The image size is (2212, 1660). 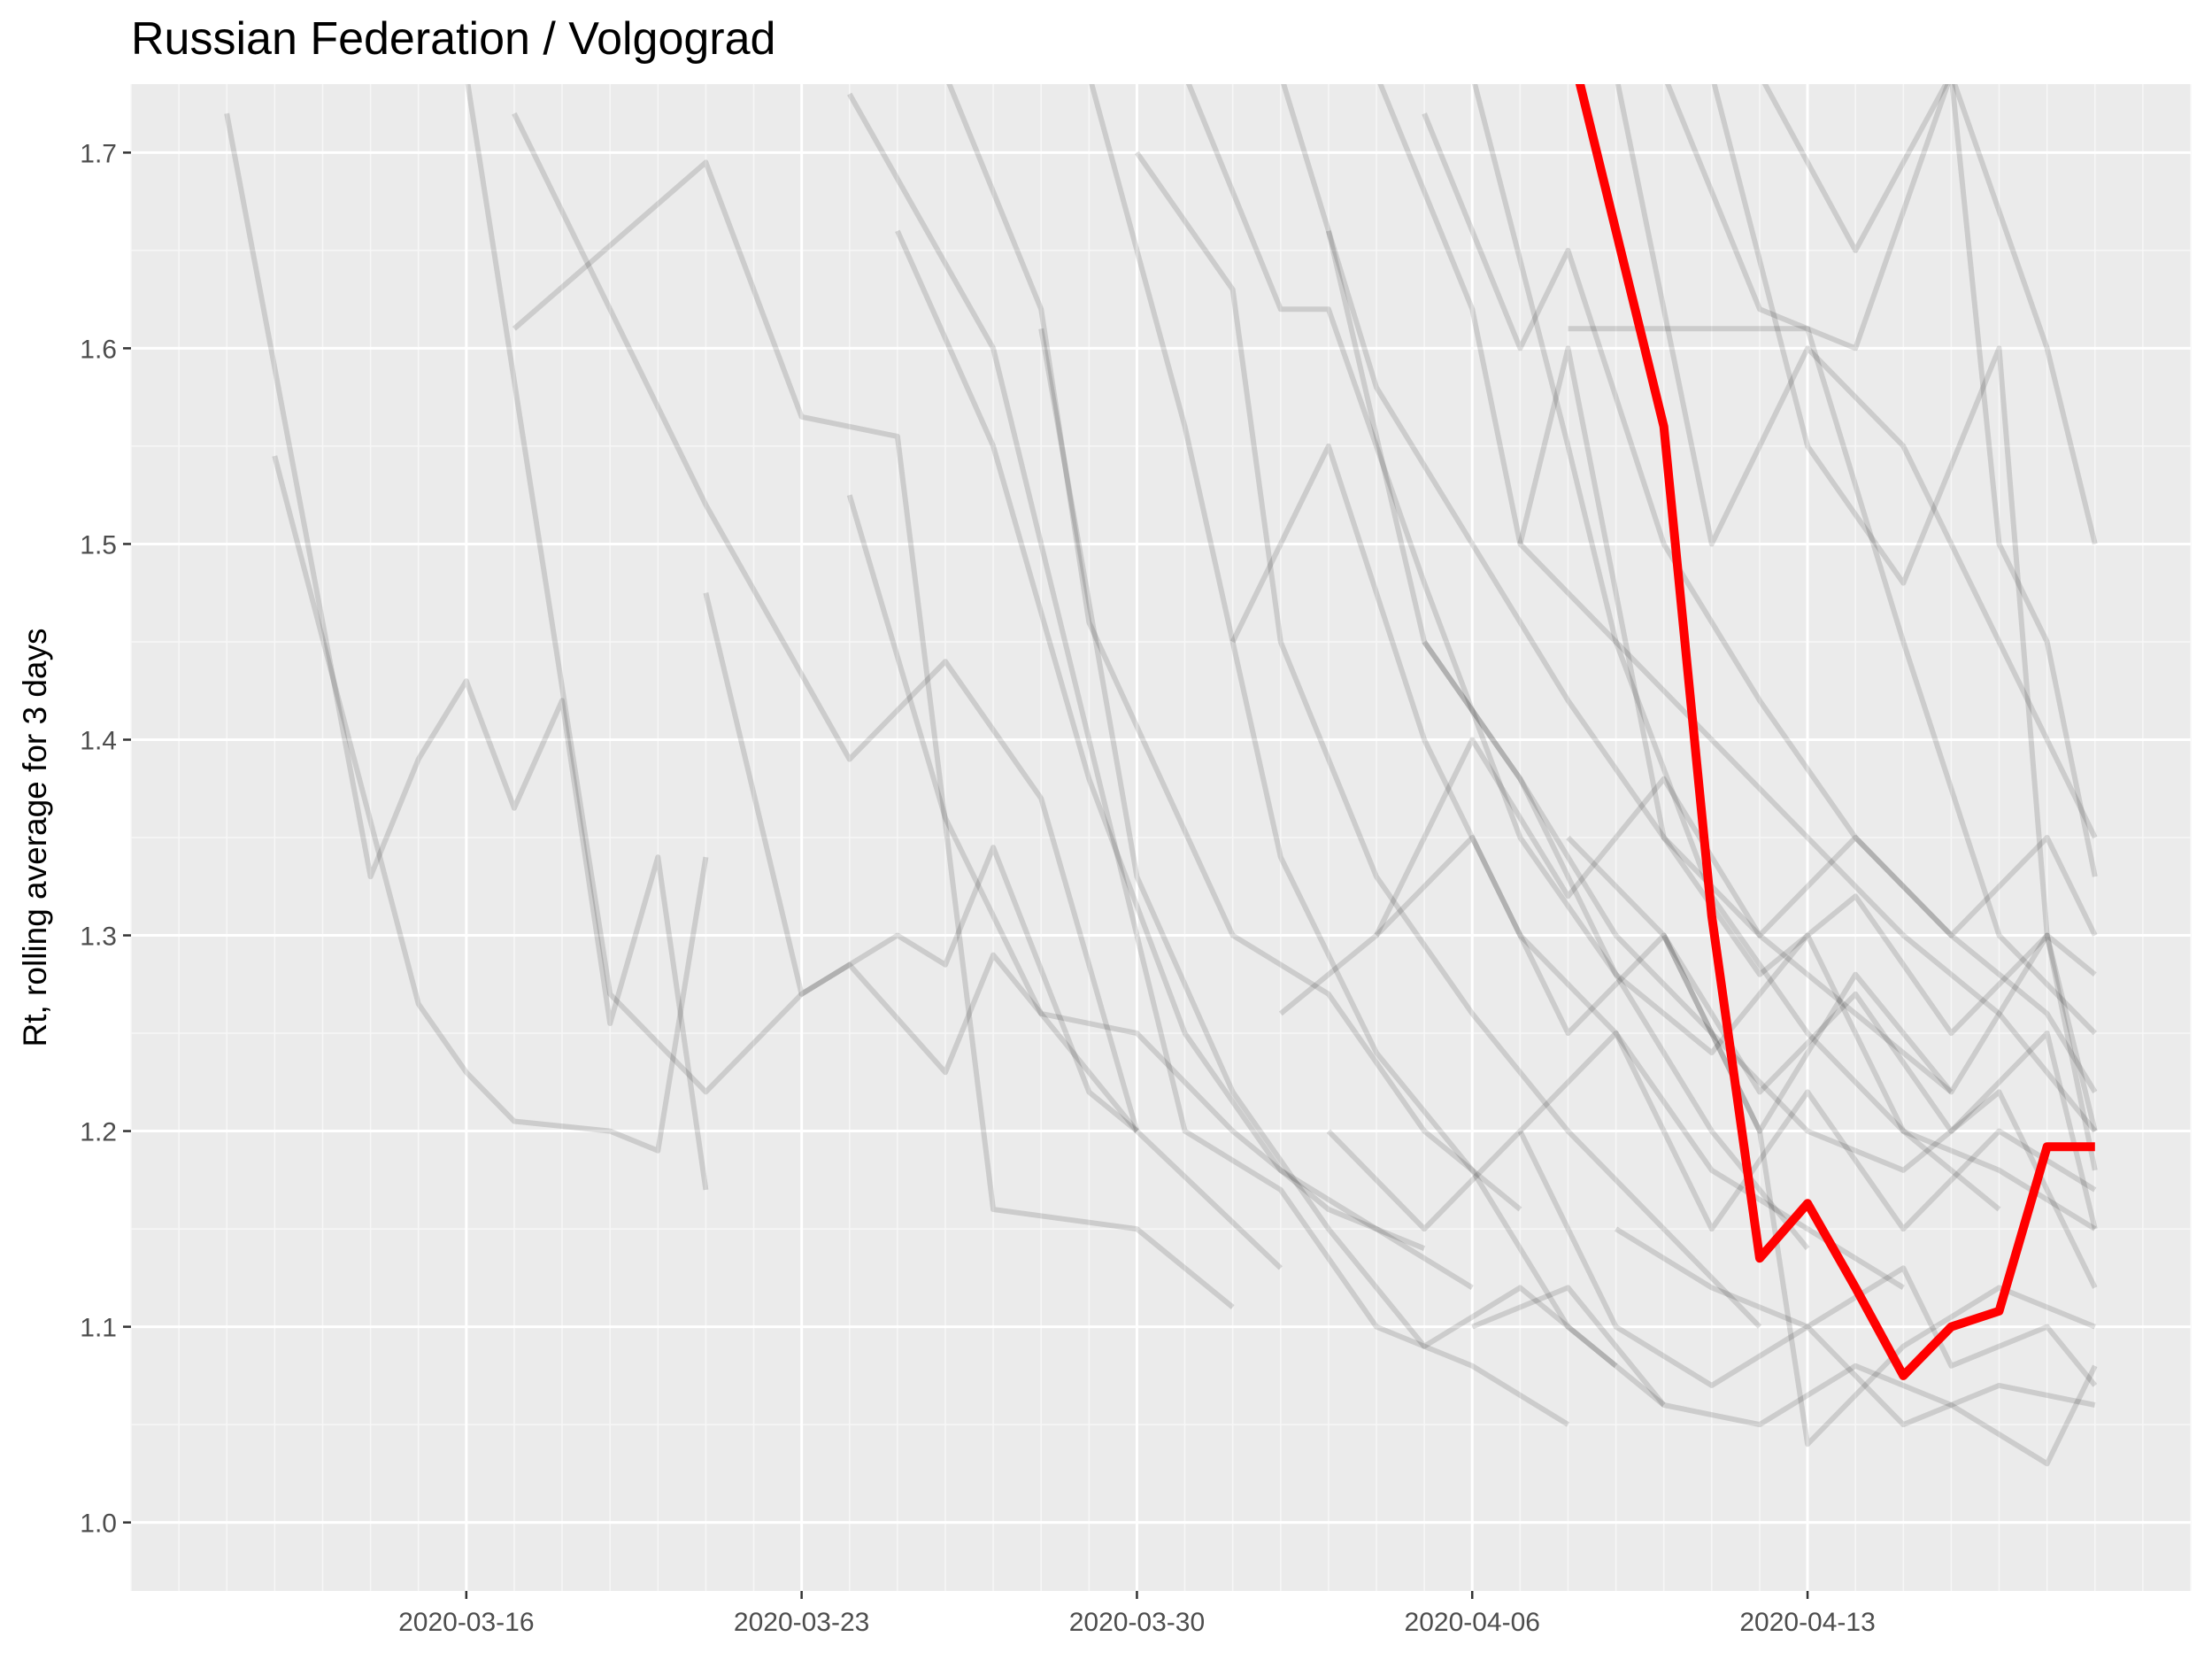 What do you see at coordinates (105, 839) in the screenshot?
I see `y-axis: 1.0 1.1 1.2 1.3 1.4 1.5 1.6 1.7` at bounding box center [105, 839].